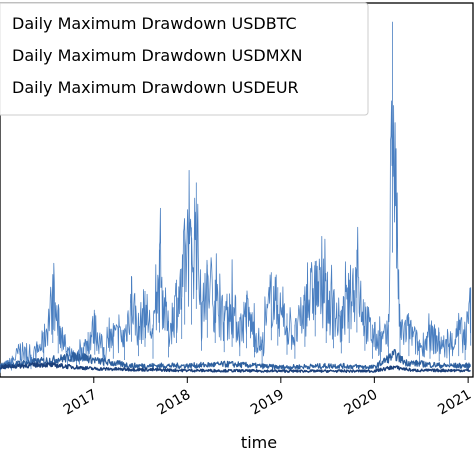  I want to click on x-tick-label: 2020, so click(360, 403).